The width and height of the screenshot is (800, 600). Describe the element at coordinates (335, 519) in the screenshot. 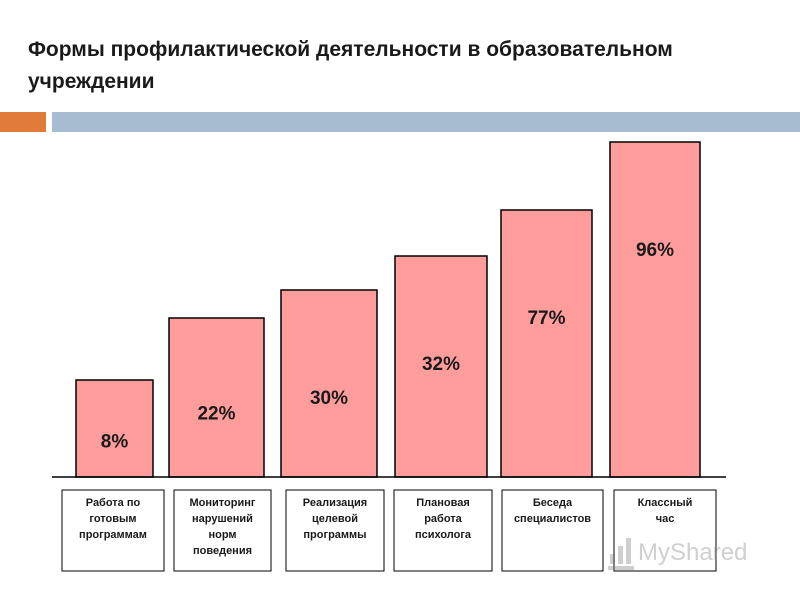

I see `category-label-3: Реализация целевой программы` at that location.